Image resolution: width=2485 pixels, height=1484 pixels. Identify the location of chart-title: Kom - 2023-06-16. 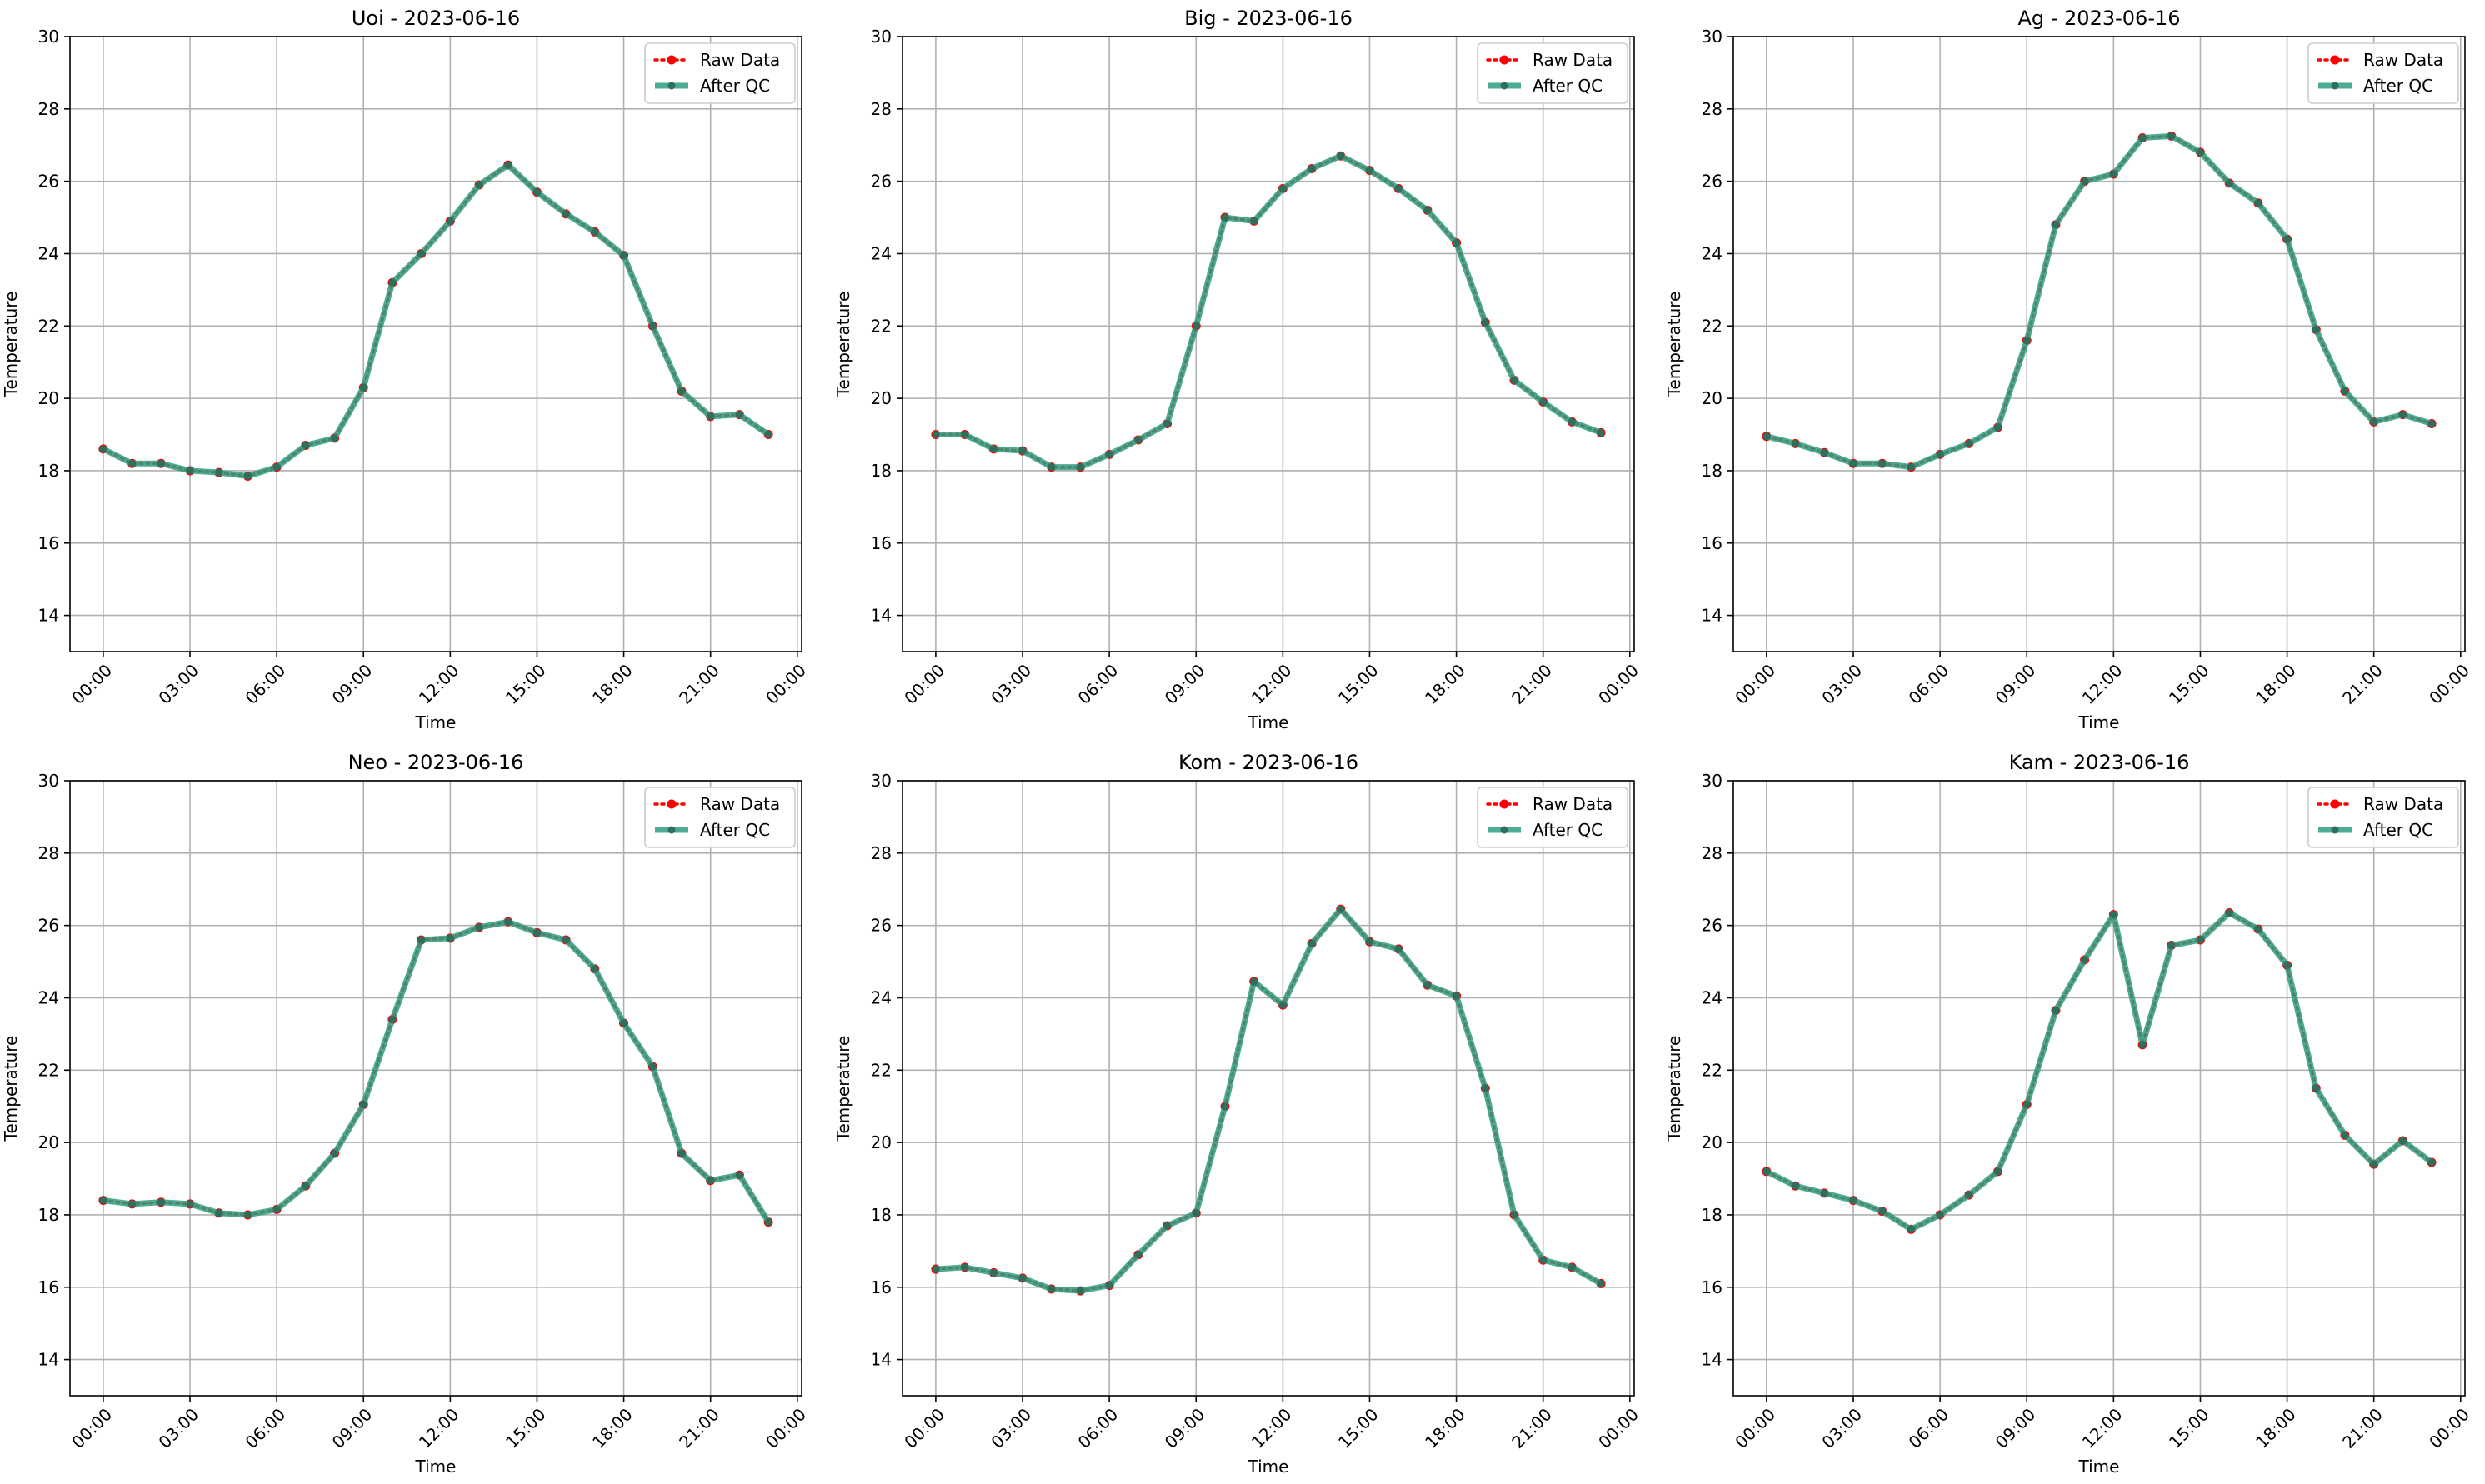
(1268, 762).